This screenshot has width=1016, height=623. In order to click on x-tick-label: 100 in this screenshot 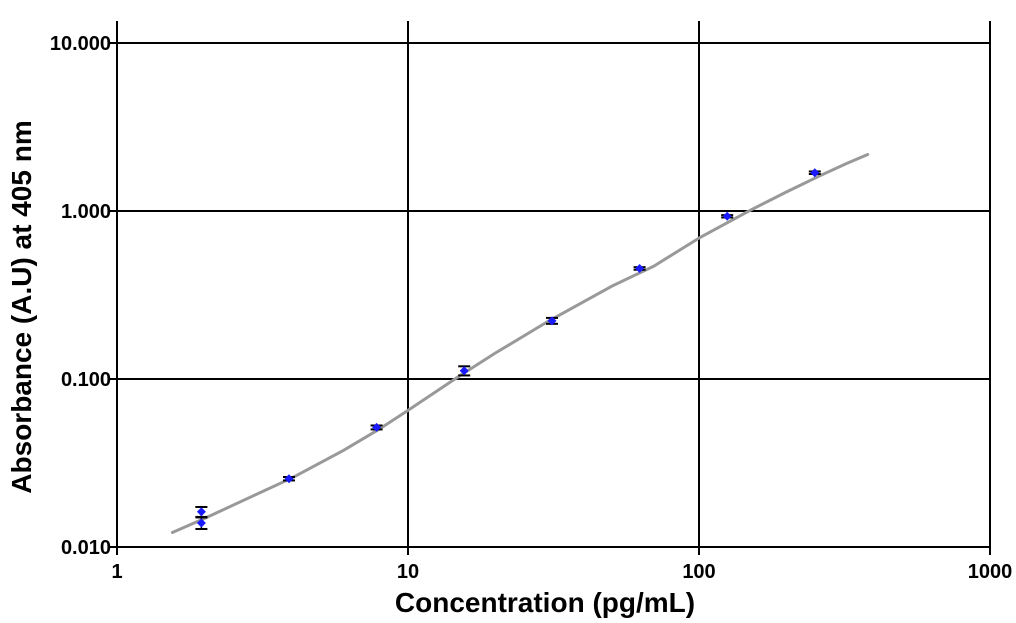, I will do `click(698, 572)`.